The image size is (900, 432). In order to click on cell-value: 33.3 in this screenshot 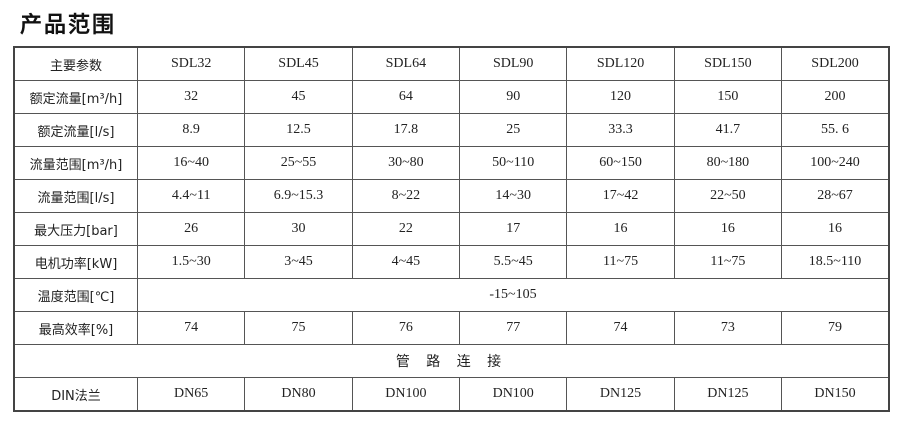, I will do `click(620, 130)`.